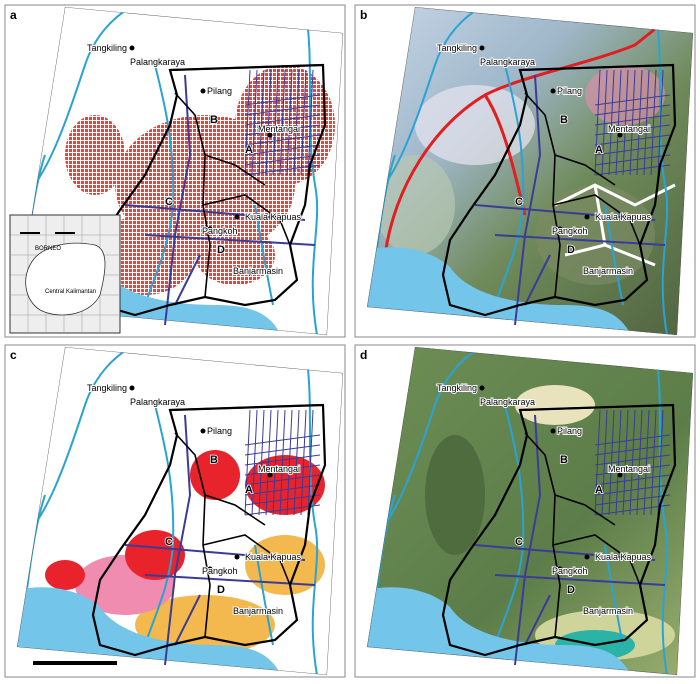 The height and width of the screenshot is (684, 700). Describe the element at coordinates (48, 249) in the screenshot. I see `inset-label: BORNEO` at that location.